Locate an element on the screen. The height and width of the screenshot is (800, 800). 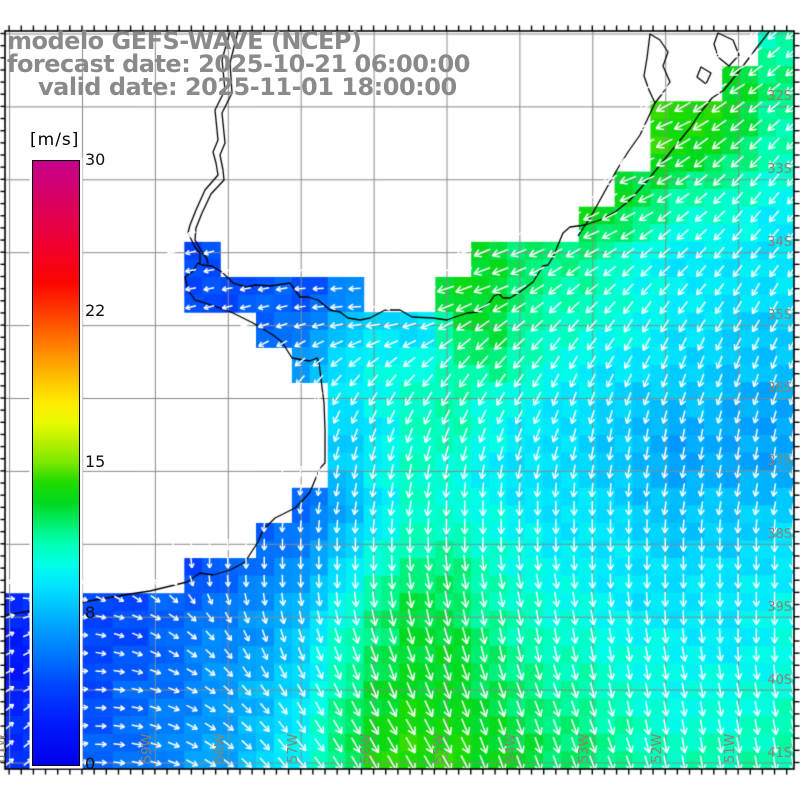
colorbar-tick-label: 30 is located at coordinates (95, 159).